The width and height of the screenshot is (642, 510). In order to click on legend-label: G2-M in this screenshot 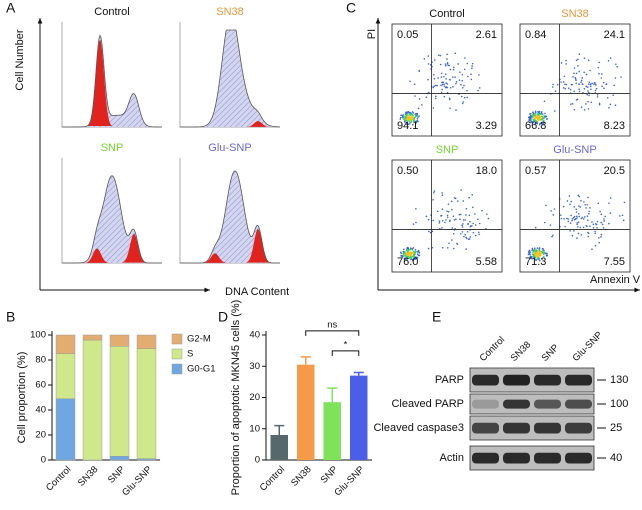, I will do `click(199, 339)`.